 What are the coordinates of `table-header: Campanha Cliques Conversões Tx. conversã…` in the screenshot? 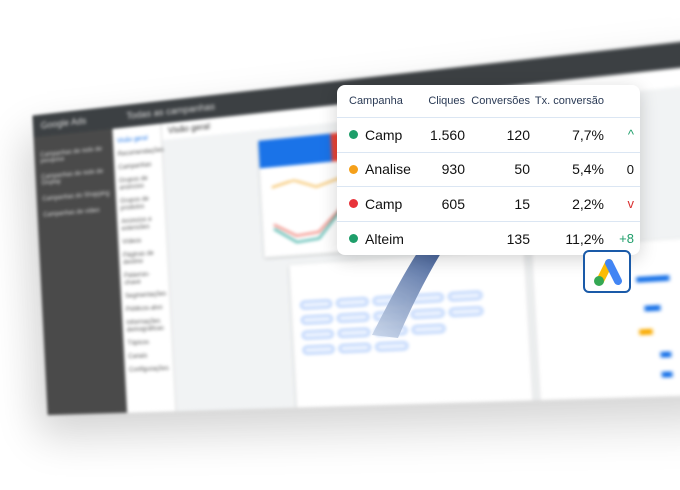 It's located at (488, 101).